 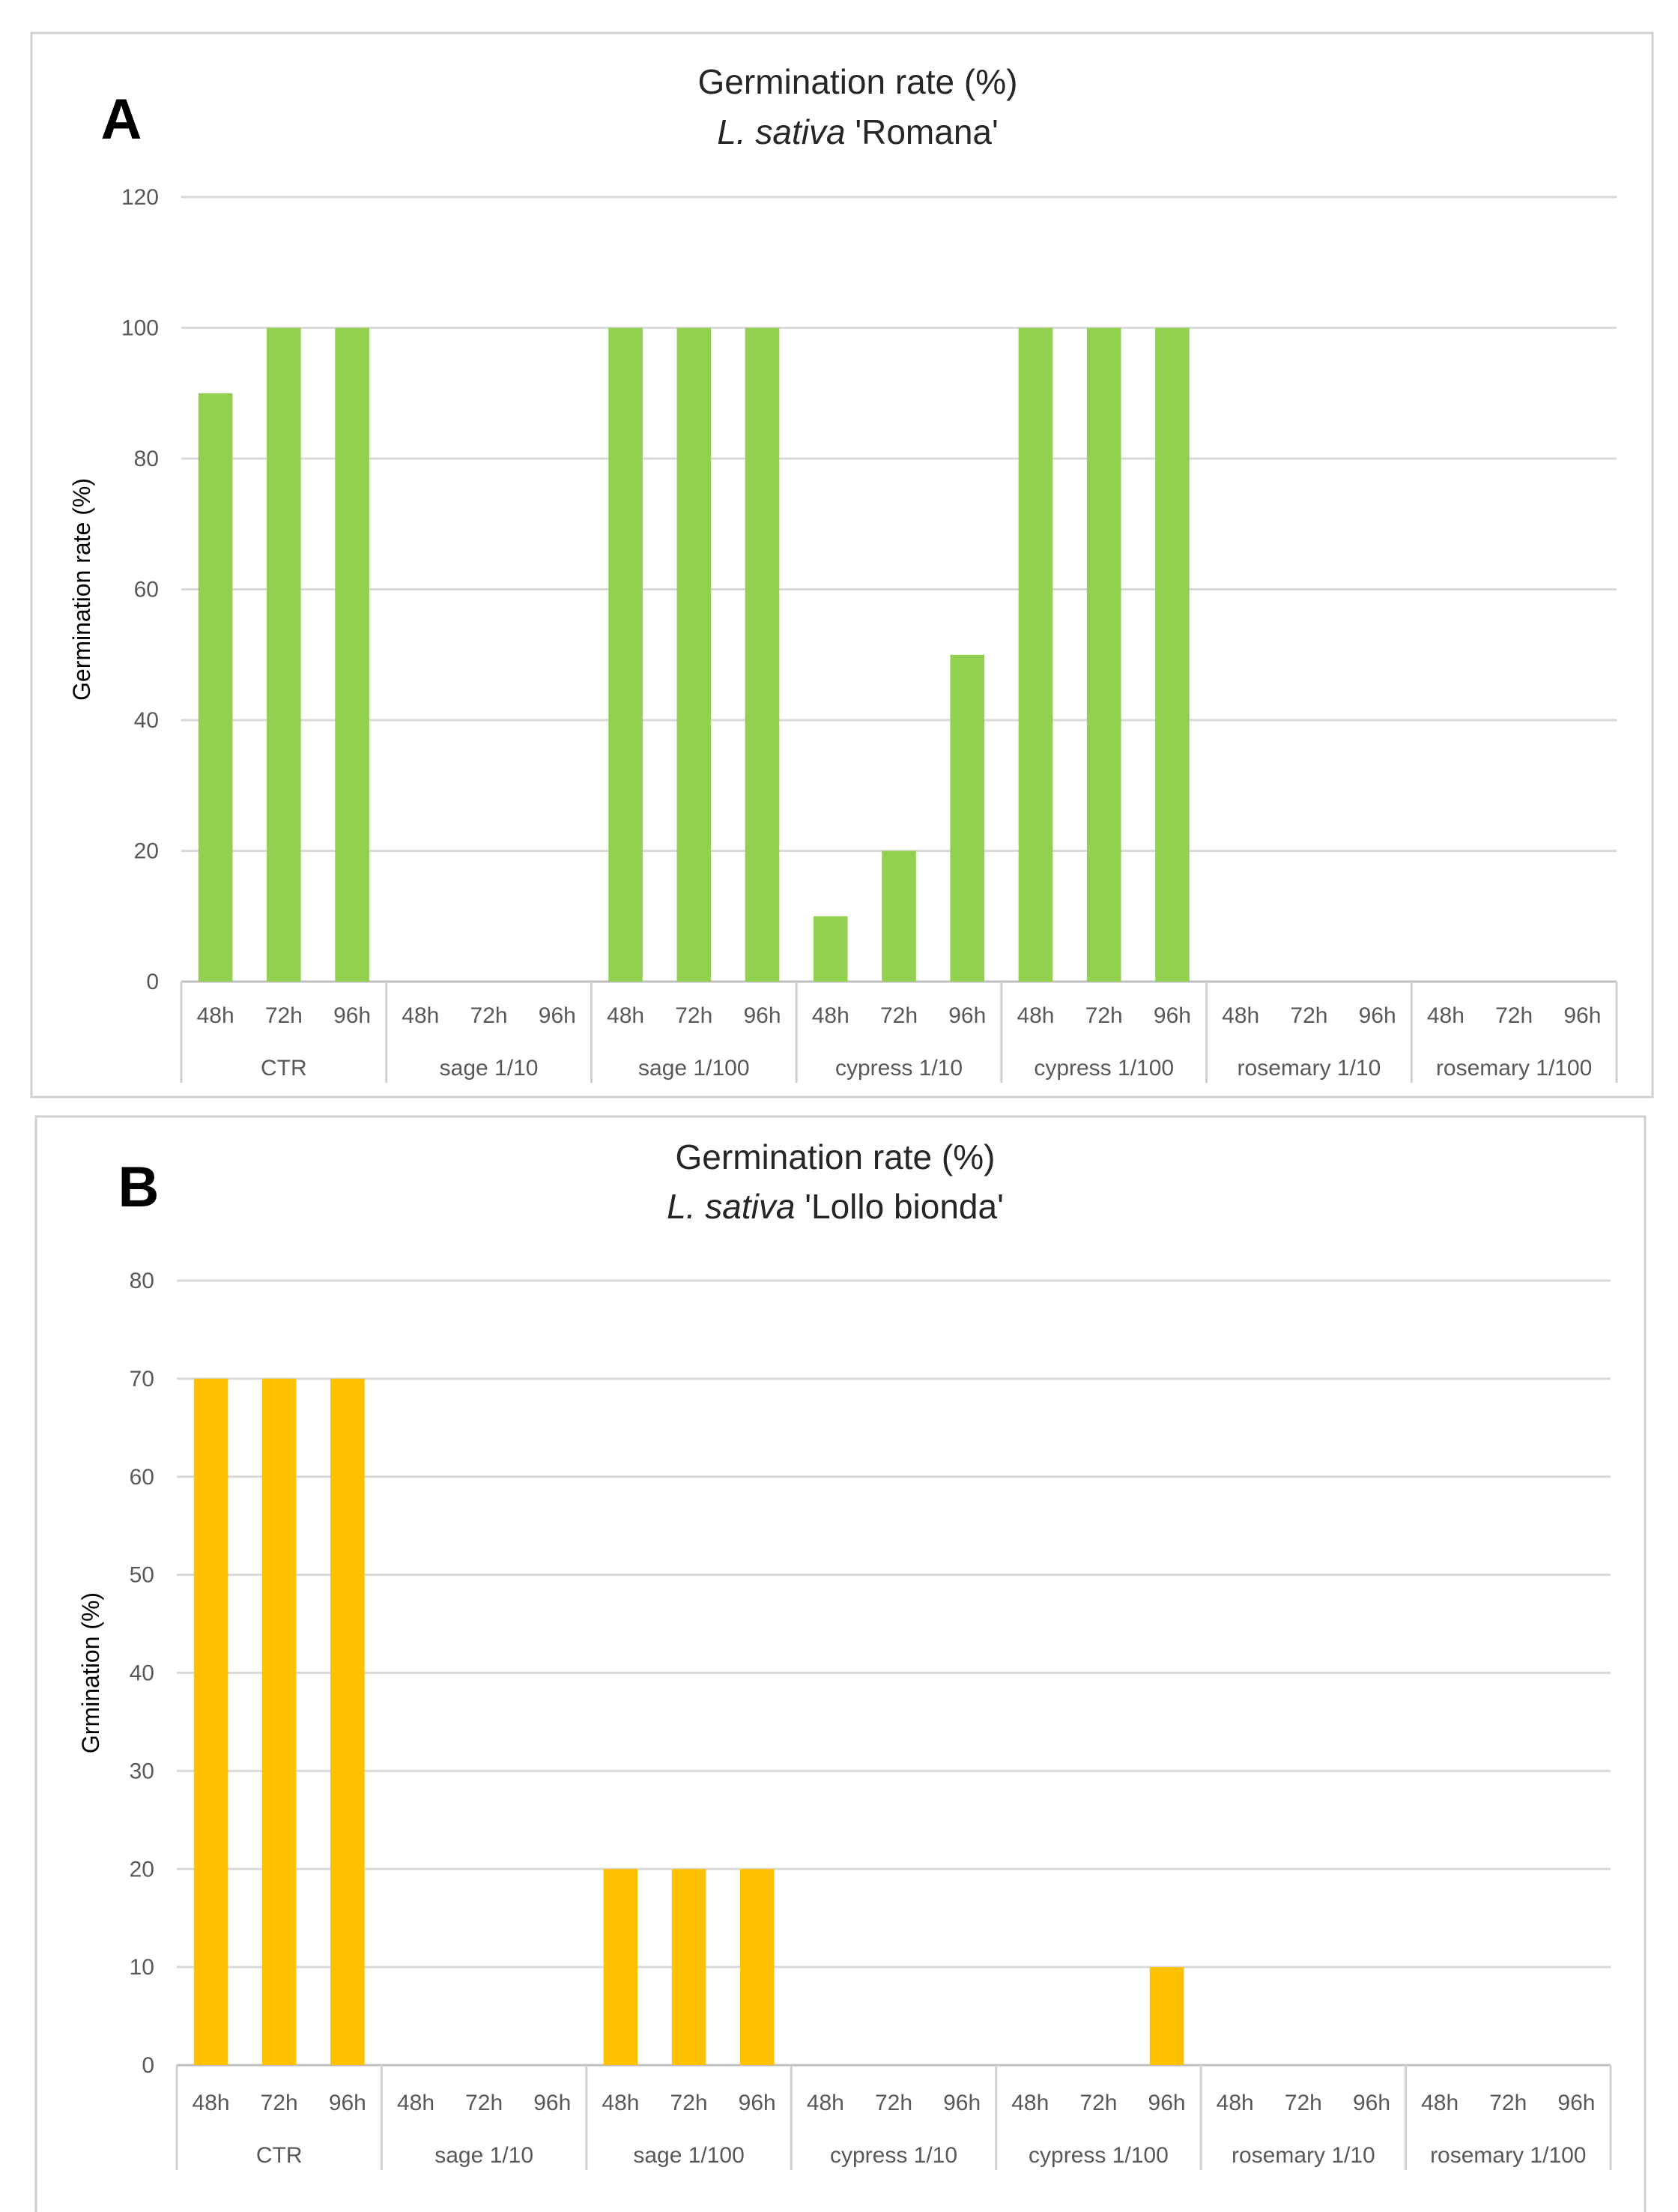 What do you see at coordinates (899, 1207) in the screenshot?
I see `subtitle-cultivar-b: 'Lollo bionda'` at bounding box center [899, 1207].